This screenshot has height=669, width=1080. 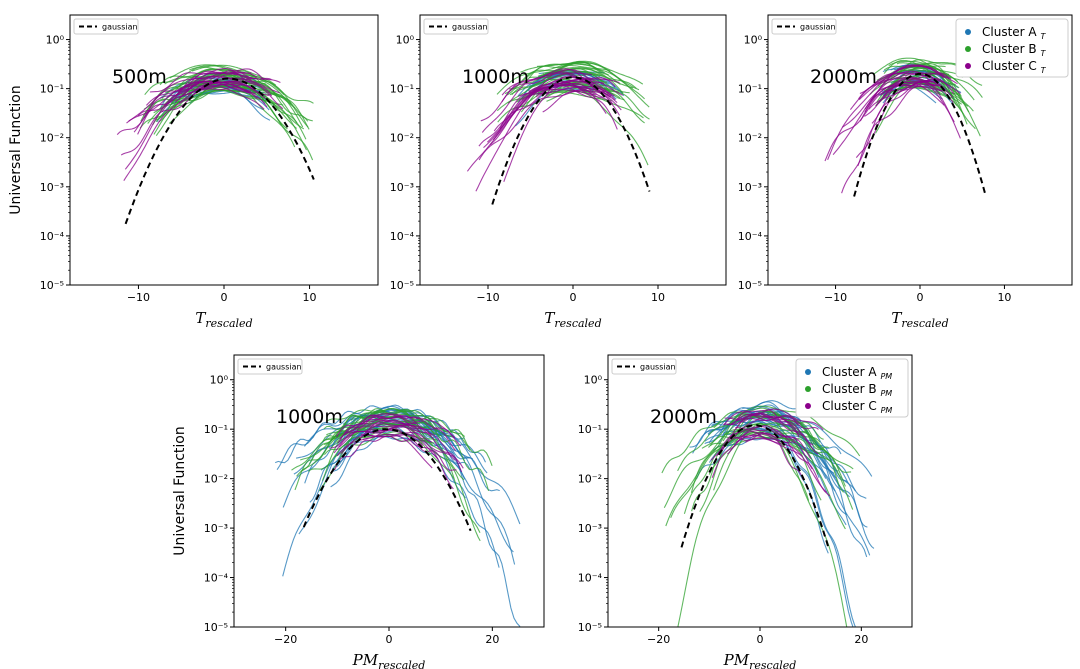 What do you see at coordinates (857, 390) in the screenshot?
I see `legend-entry: Cluster B PM` at bounding box center [857, 390].